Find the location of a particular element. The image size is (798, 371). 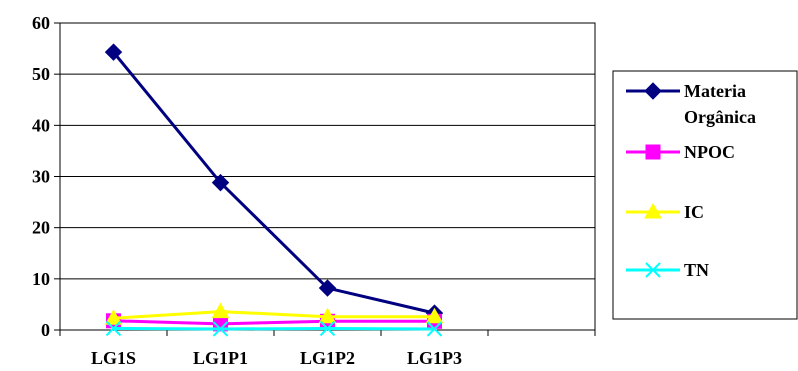

marker-diamond is located at coordinates (653, 91).